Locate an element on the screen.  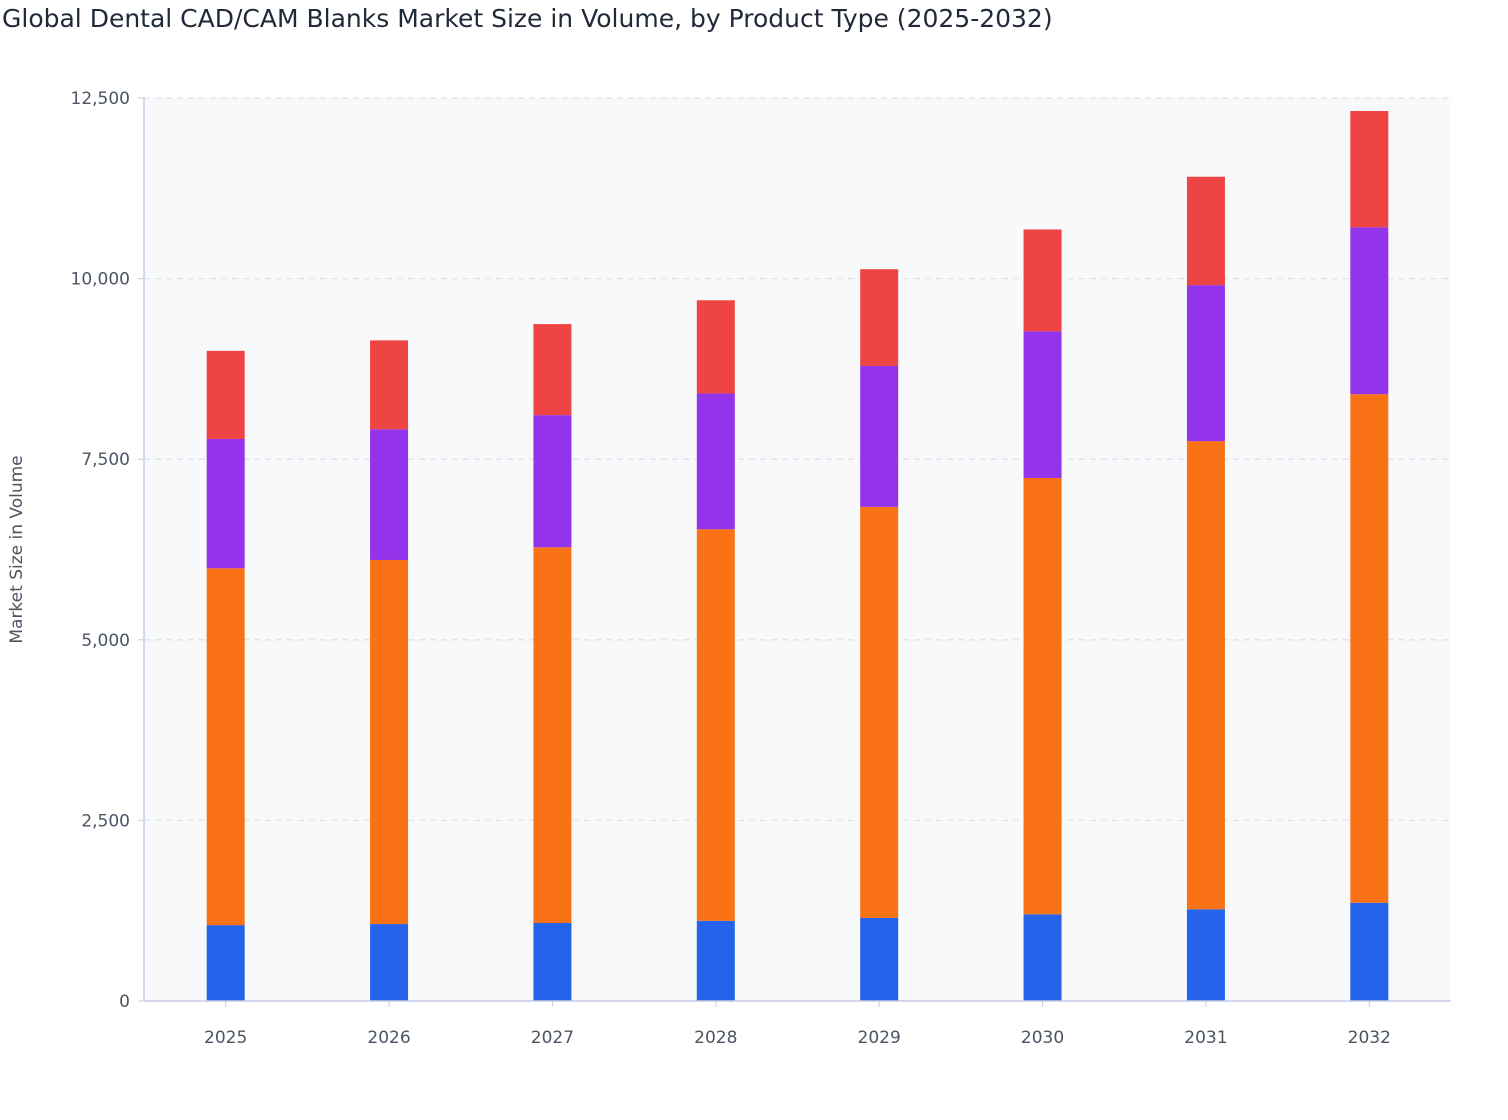
y-tick-label: 10,000 is located at coordinates (100, 280).